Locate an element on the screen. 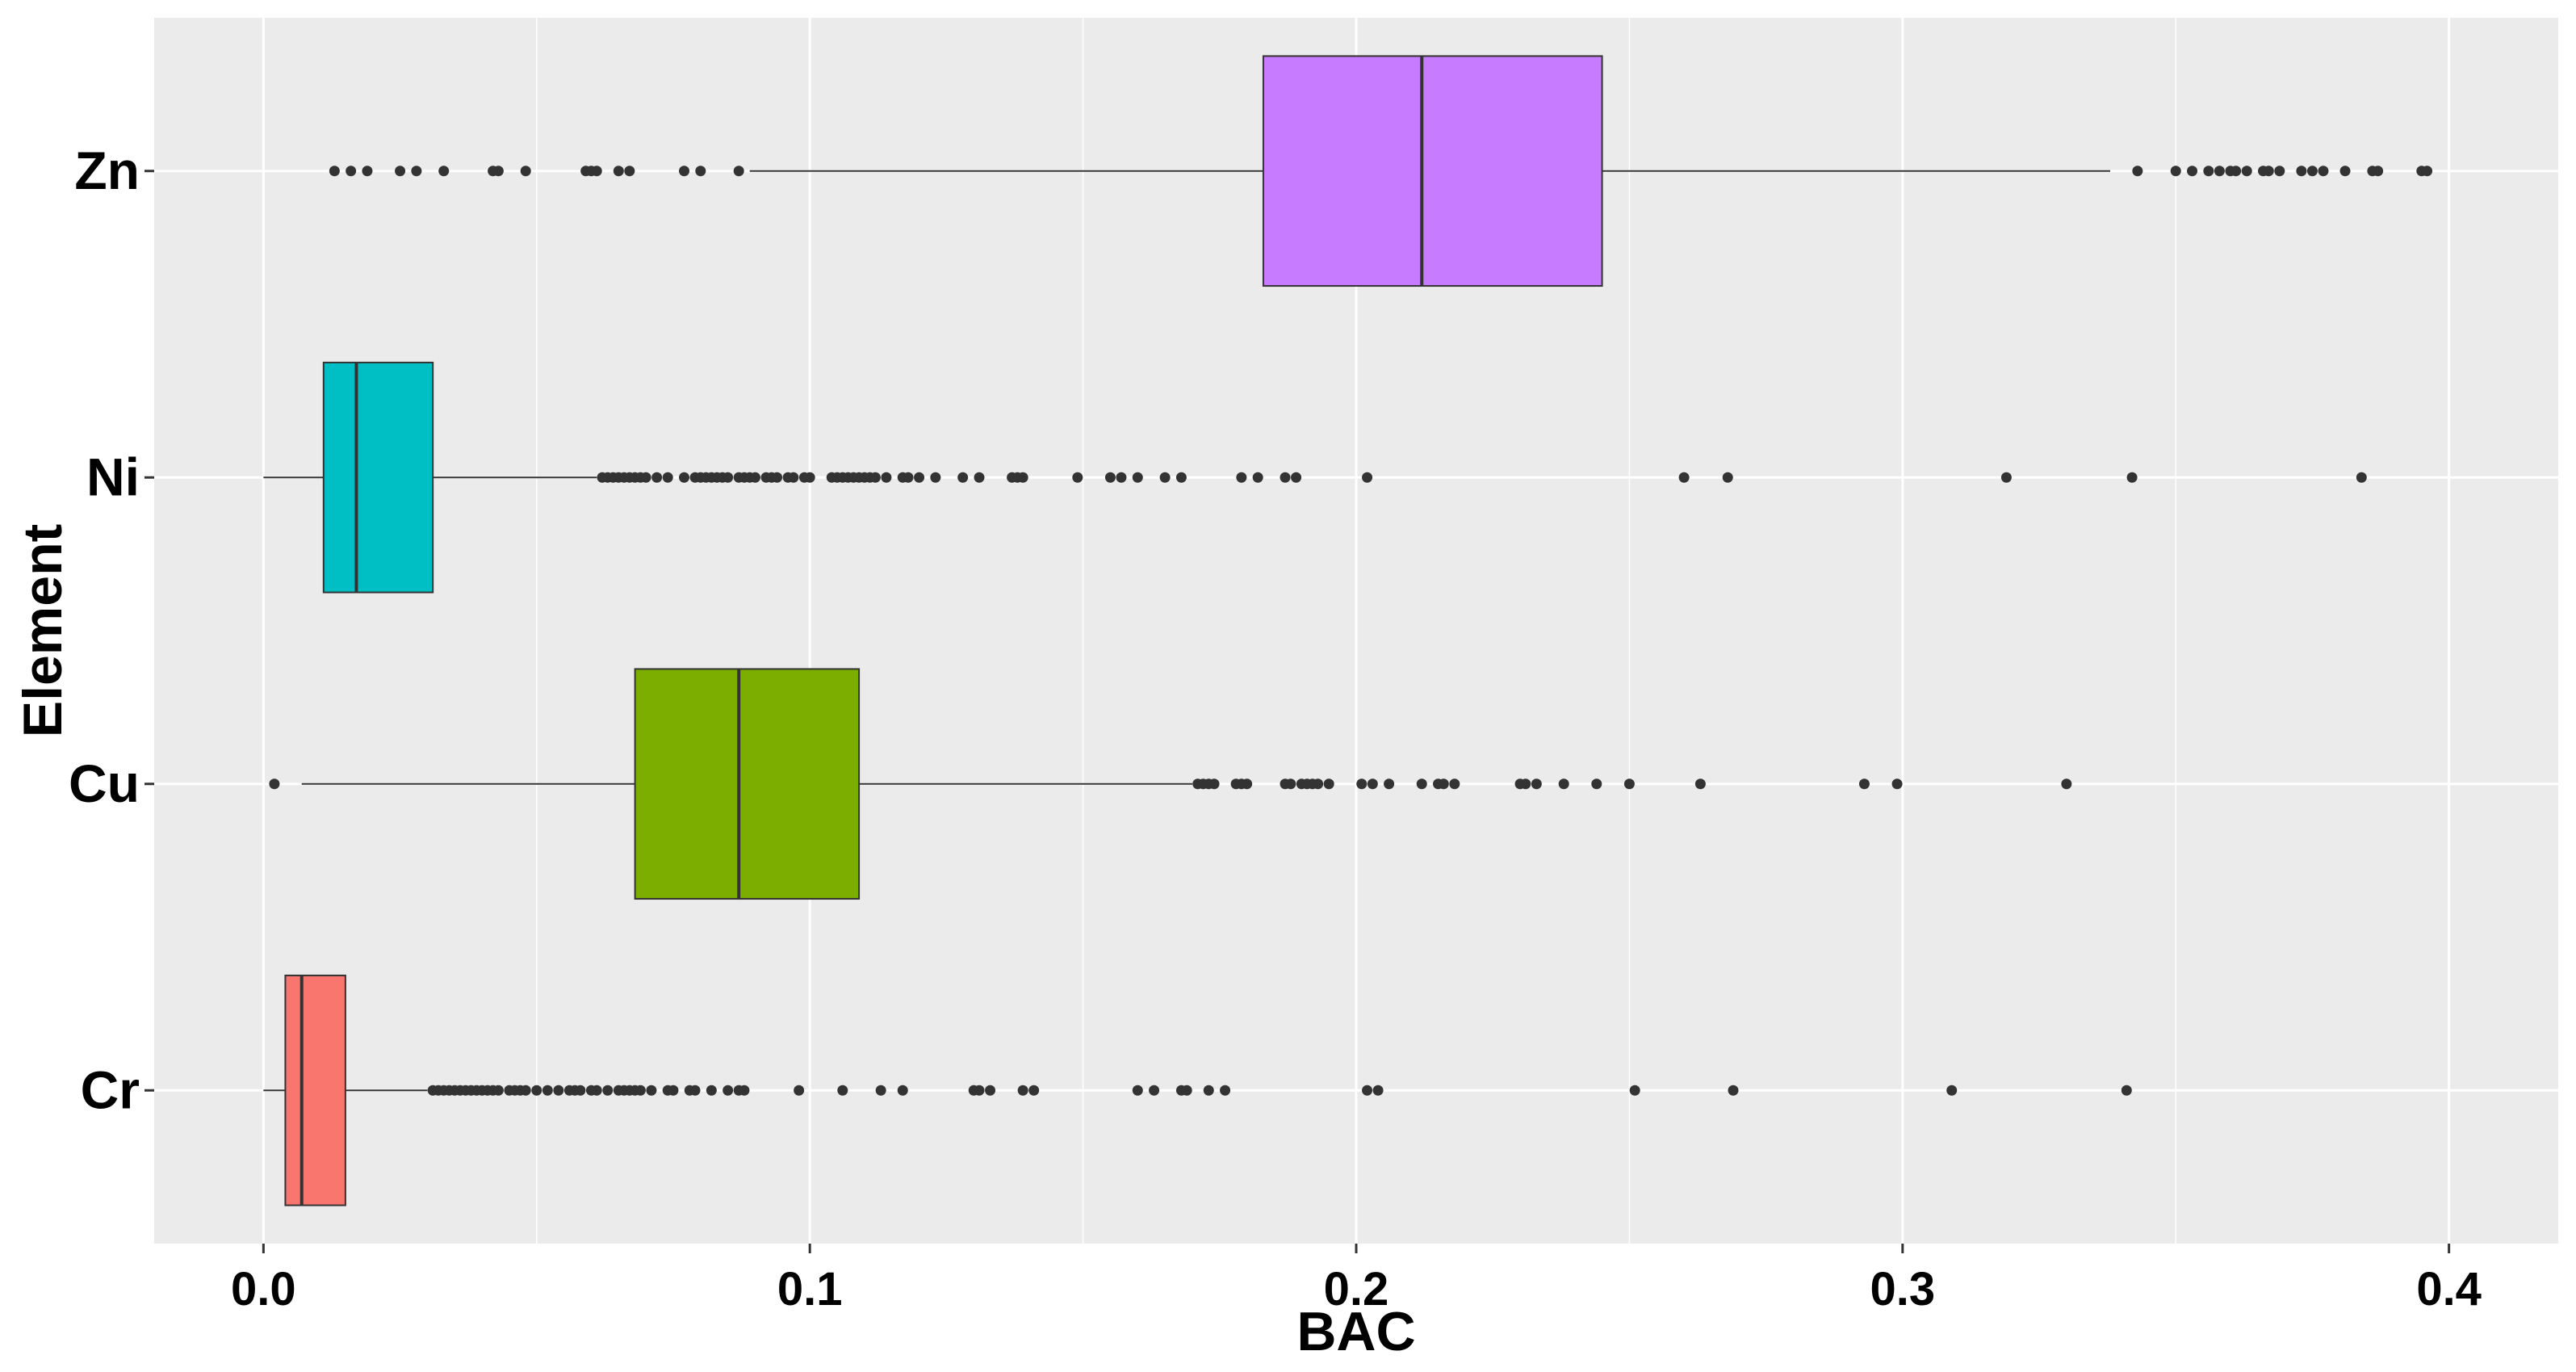 The height and width of the screenshot is (1372, 2576). y-axis-title: Element is located at coordinates (42, 631).